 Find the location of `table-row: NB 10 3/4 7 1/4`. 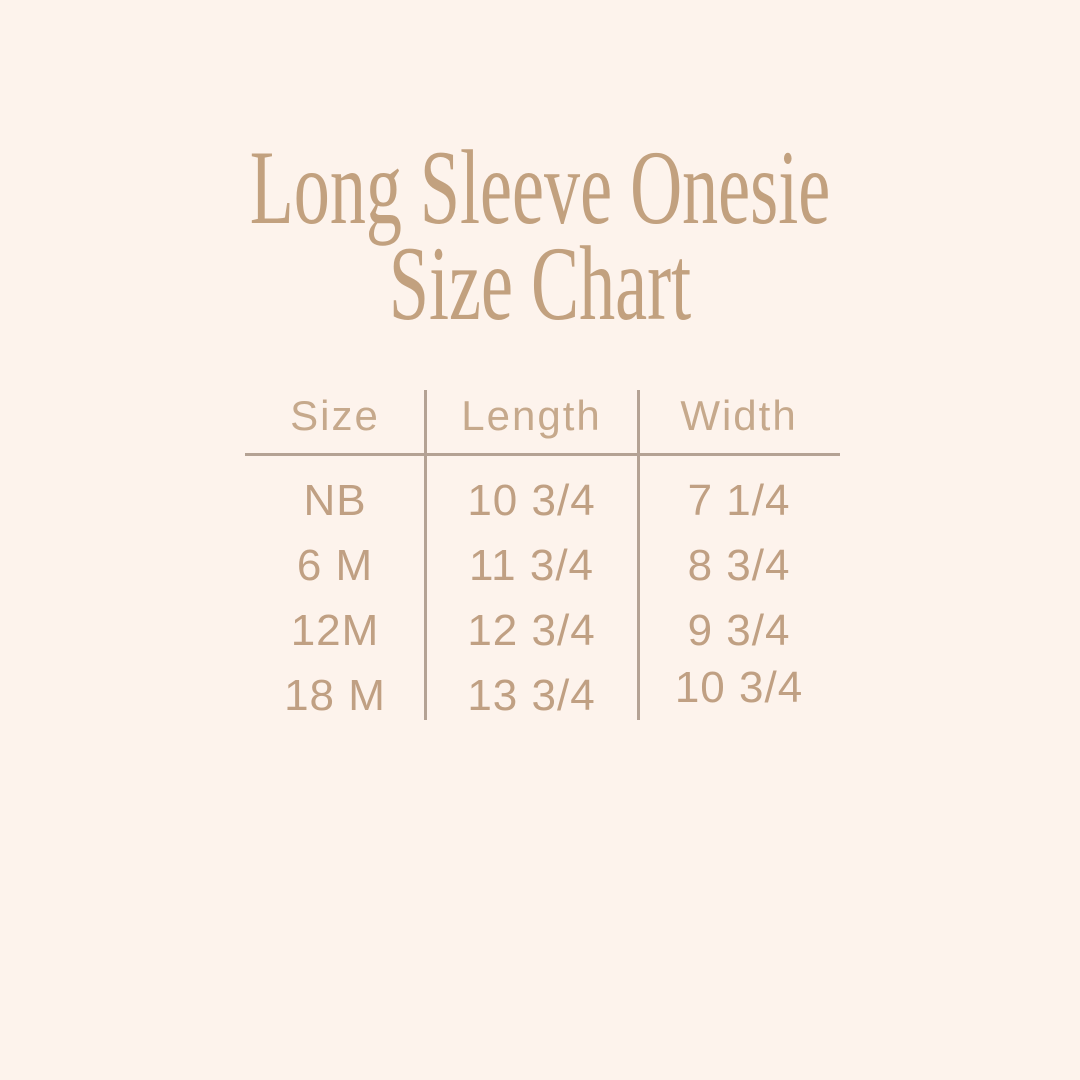

table-row: NB 10 3/4 7 1/4 is located at coordinates (542, 500).